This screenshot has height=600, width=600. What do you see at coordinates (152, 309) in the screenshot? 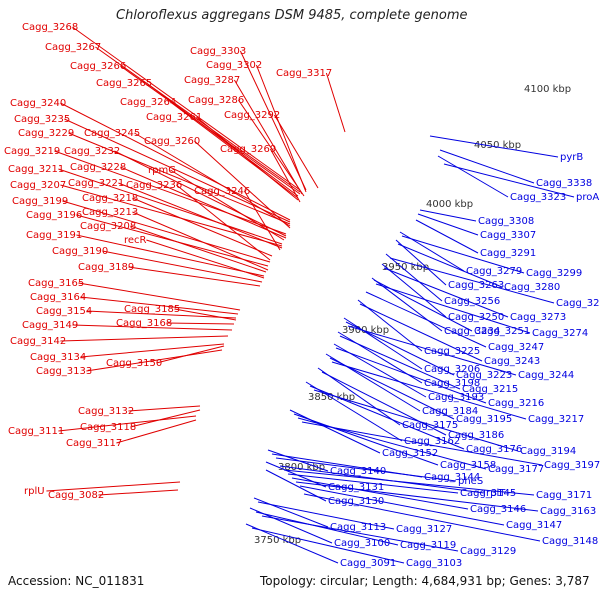
I see `gene-label: Cagg_3185` at bounding box center [152, 309].